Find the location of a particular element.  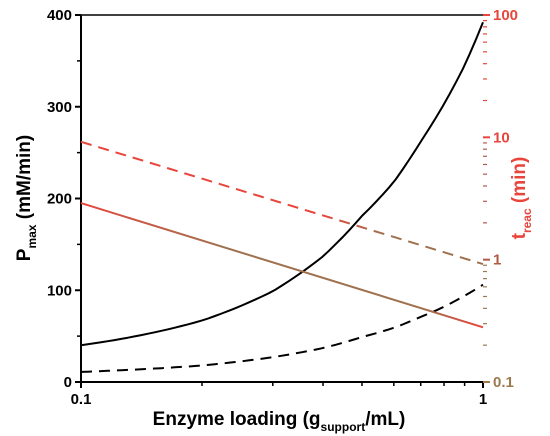

y-left-tick-label: 200 is located at coordinates (59, 199).